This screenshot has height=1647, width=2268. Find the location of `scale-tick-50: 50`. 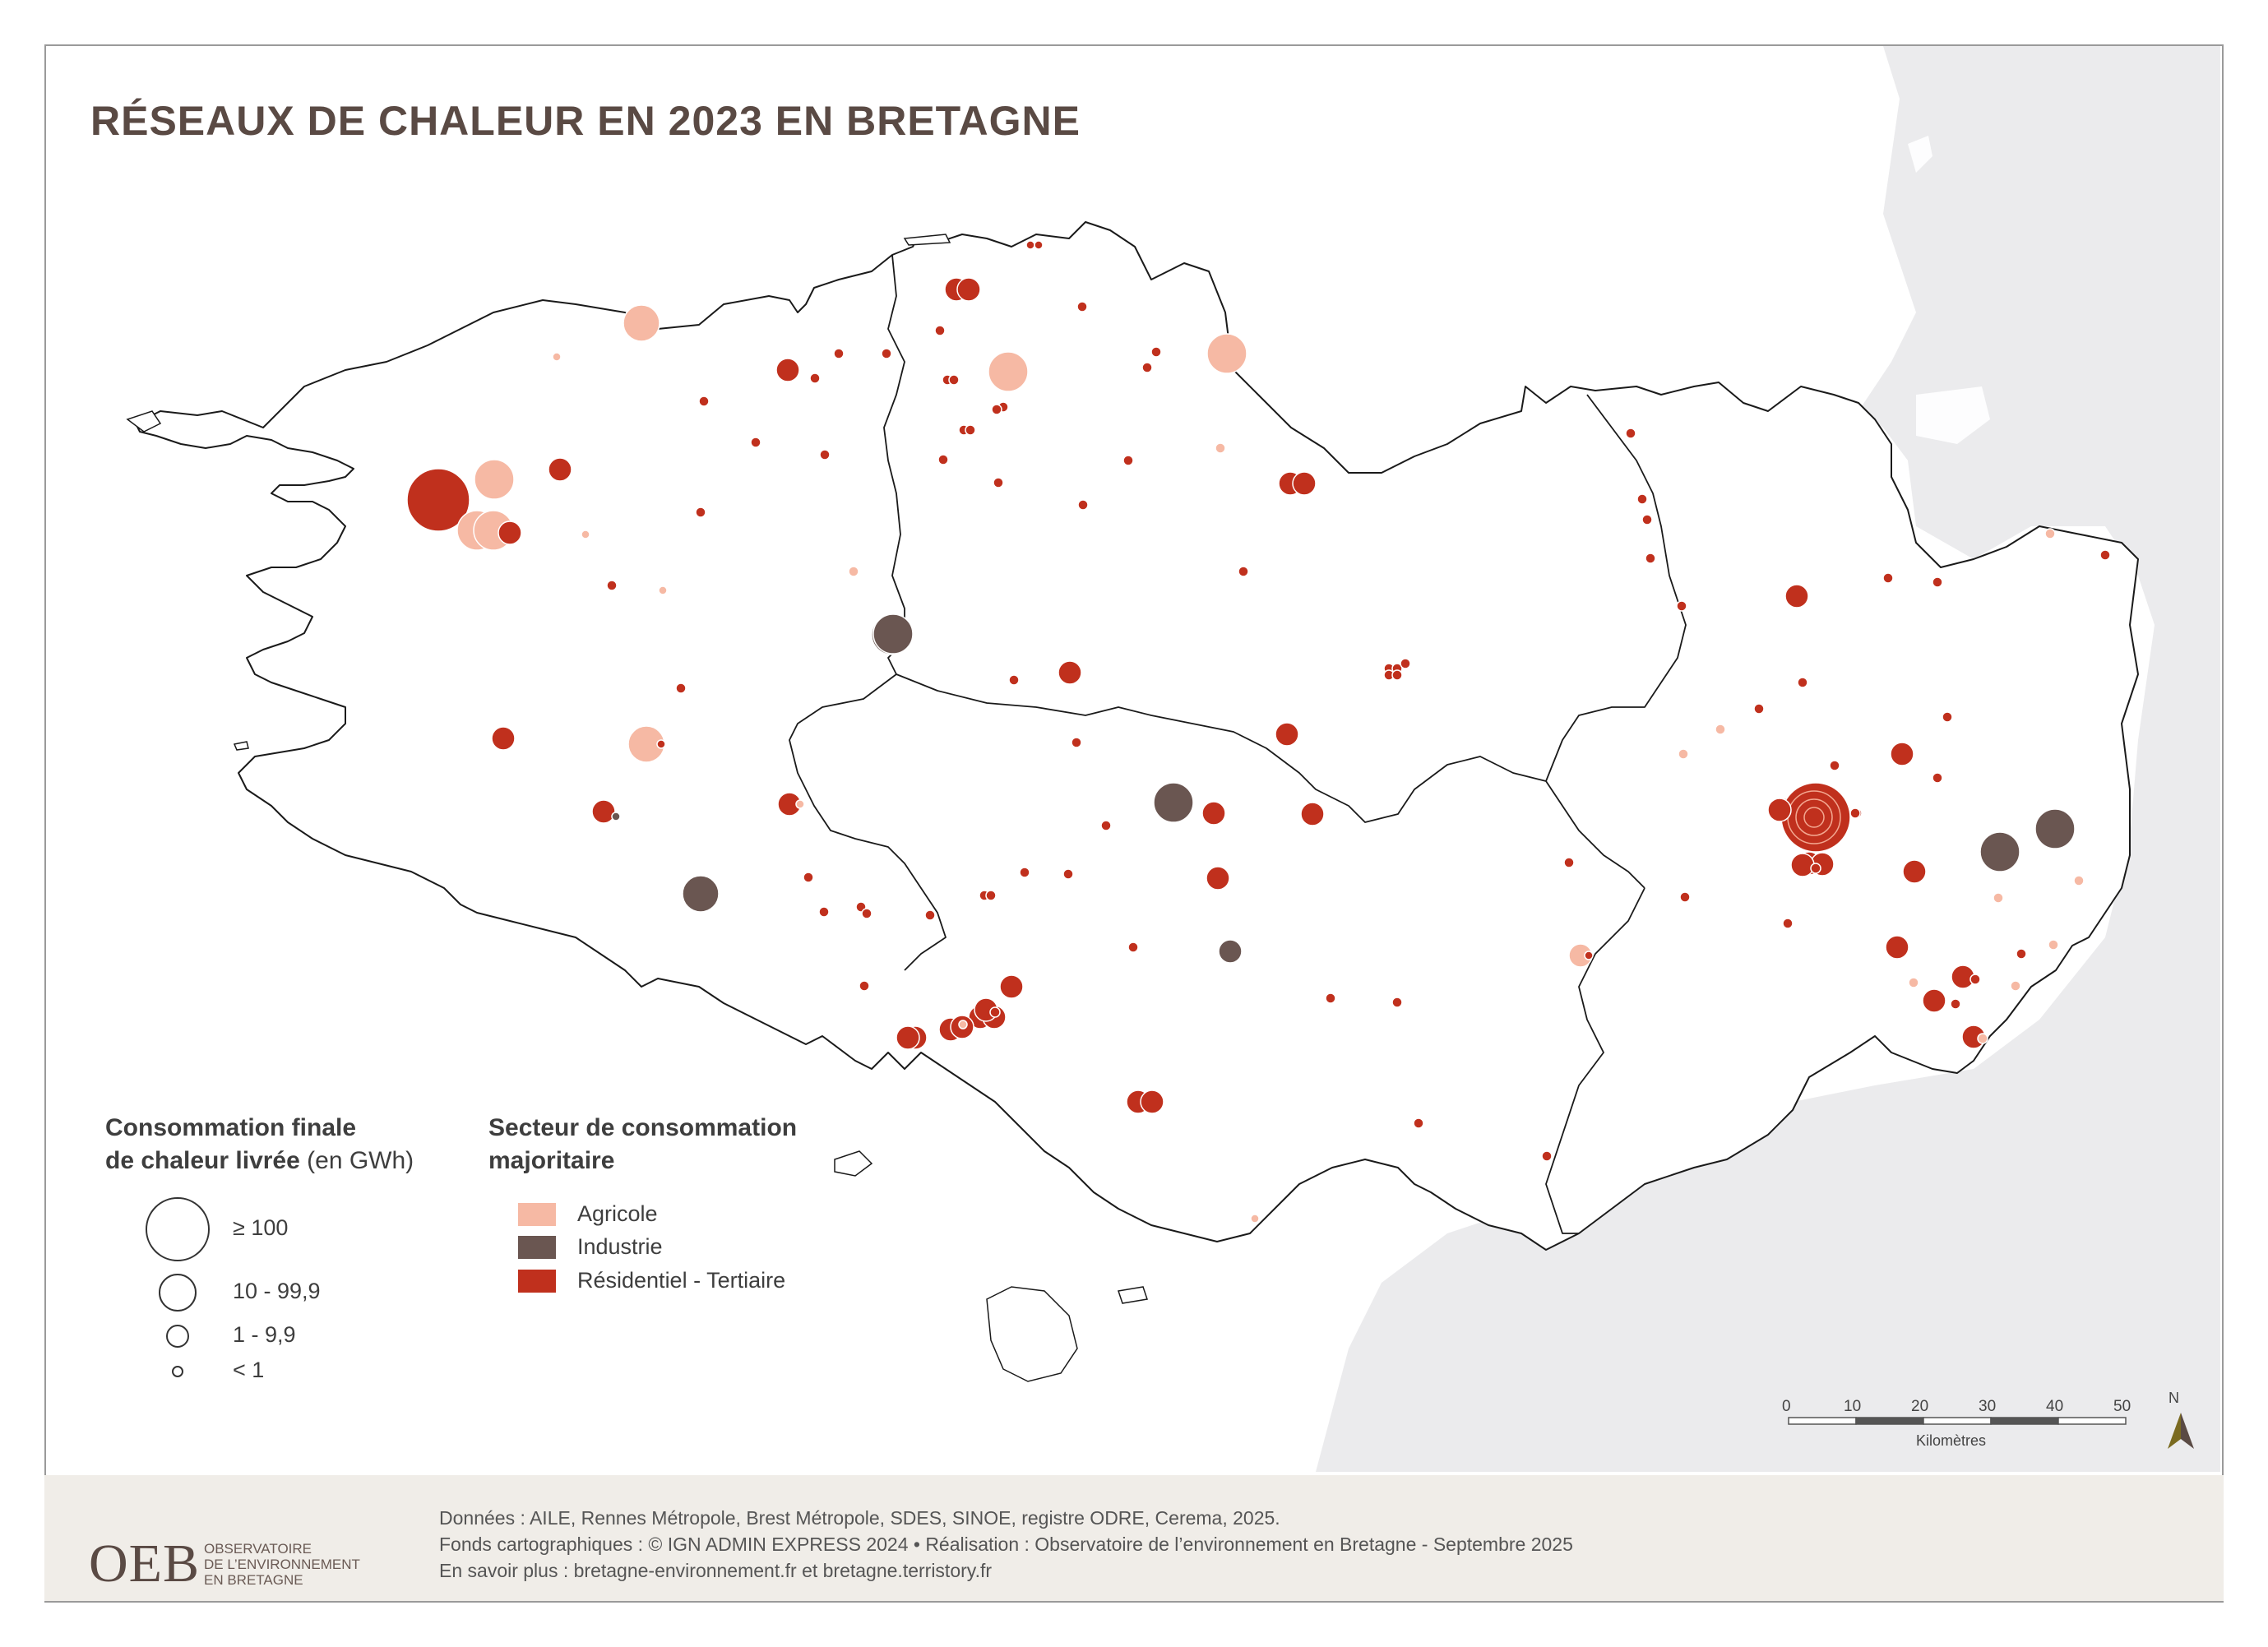

scale-tick-50: 50 is located at coordinates (2122, 1406).